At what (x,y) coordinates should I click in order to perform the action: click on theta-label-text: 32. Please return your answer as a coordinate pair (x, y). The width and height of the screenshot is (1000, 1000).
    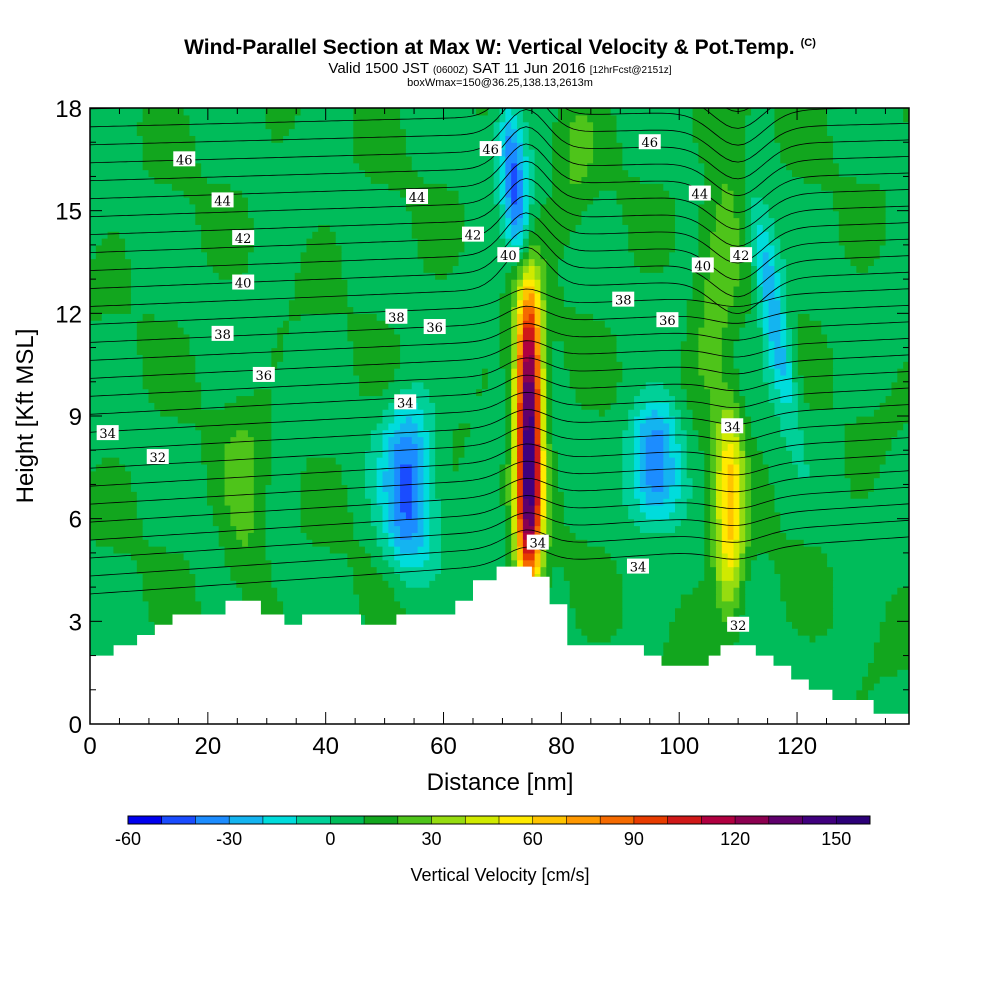
    Looking at the image, I should click on (738, 626).